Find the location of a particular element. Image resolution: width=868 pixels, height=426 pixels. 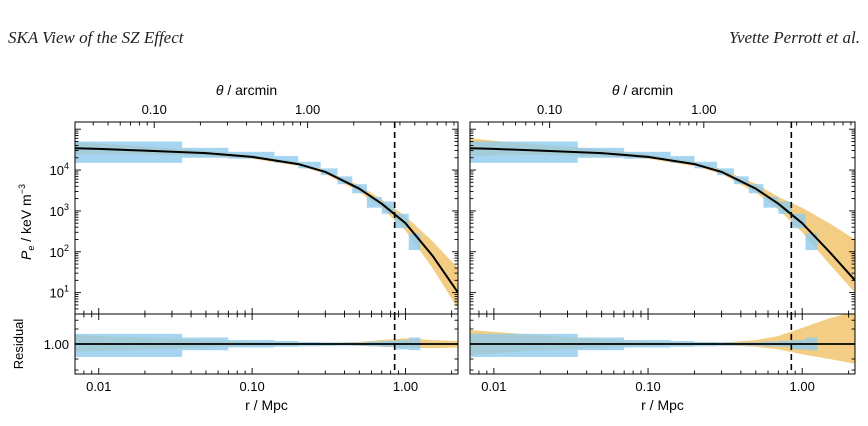

left-y-tick-label: 10³ is located at coordinates (59, 210).